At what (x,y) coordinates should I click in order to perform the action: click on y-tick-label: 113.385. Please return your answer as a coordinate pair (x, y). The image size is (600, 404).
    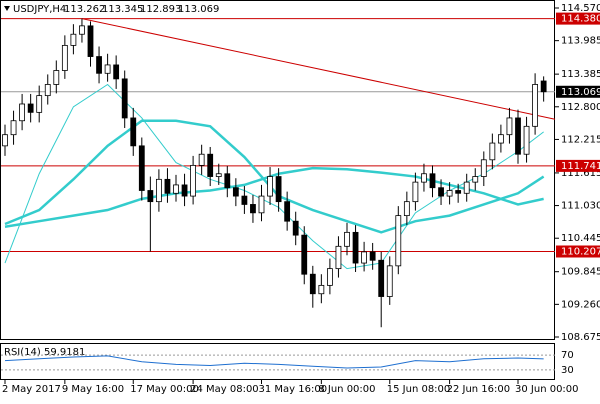
    Looking at the image, I should click on (580, 74).